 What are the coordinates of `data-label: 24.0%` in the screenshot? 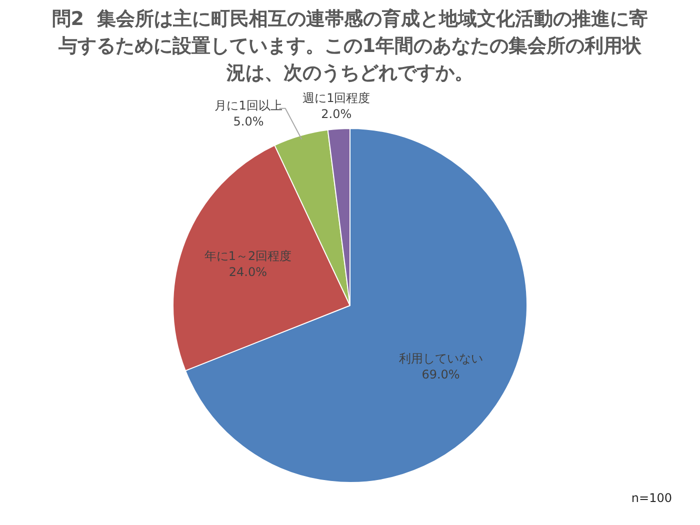 It's located at (248, 272).